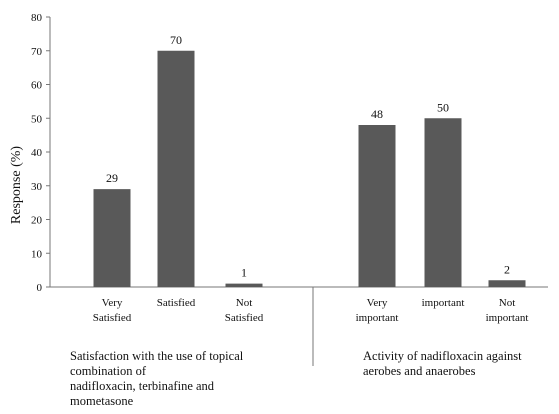 The image size is (559, 414). What do you see at coordinates (244, 273) in the screenshot?
I see `bar-value-label: 1` at bounding box center [244, 273].